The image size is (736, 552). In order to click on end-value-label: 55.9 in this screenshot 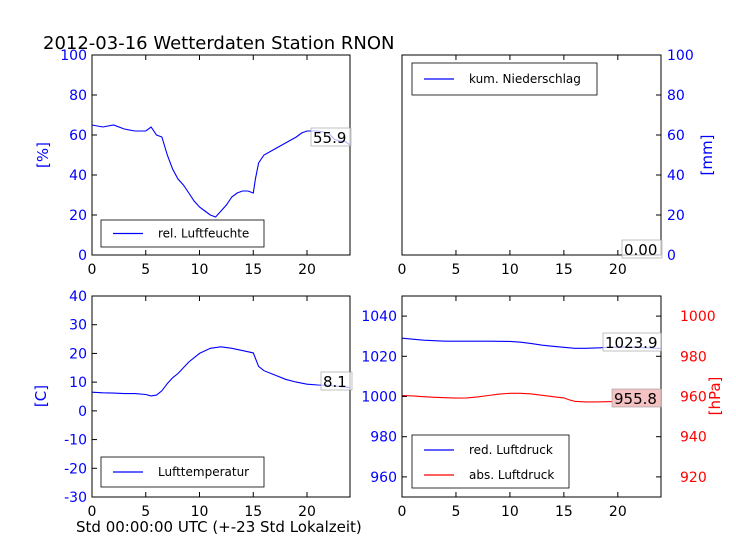, I will do `click(329, 138)`.